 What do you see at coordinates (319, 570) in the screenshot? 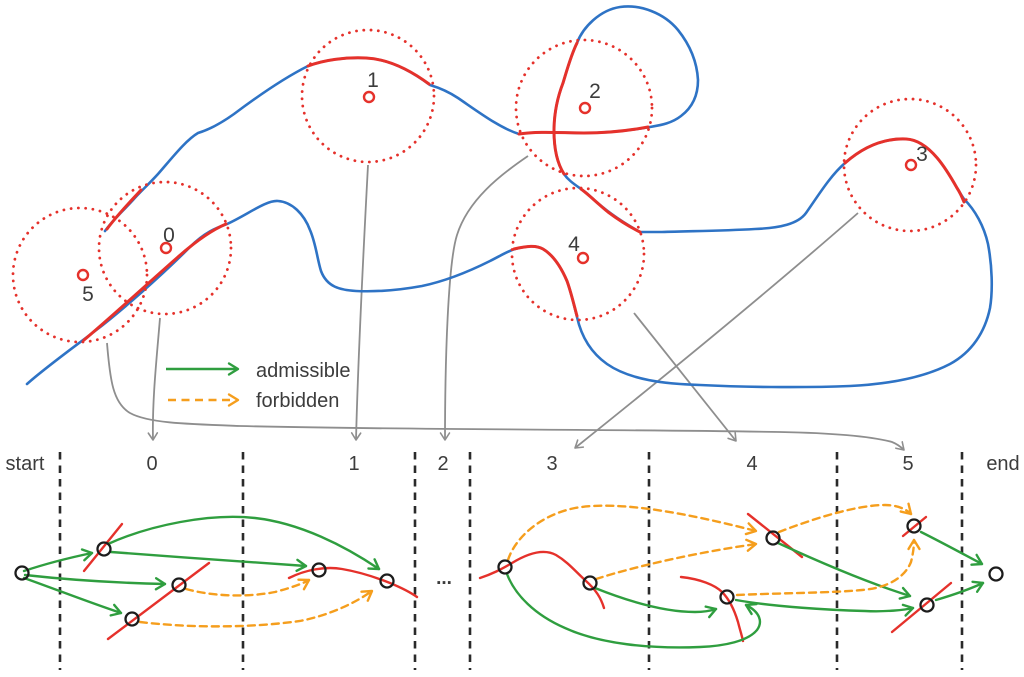
I see `graph-node-1a` at bounding box center [319, 570].